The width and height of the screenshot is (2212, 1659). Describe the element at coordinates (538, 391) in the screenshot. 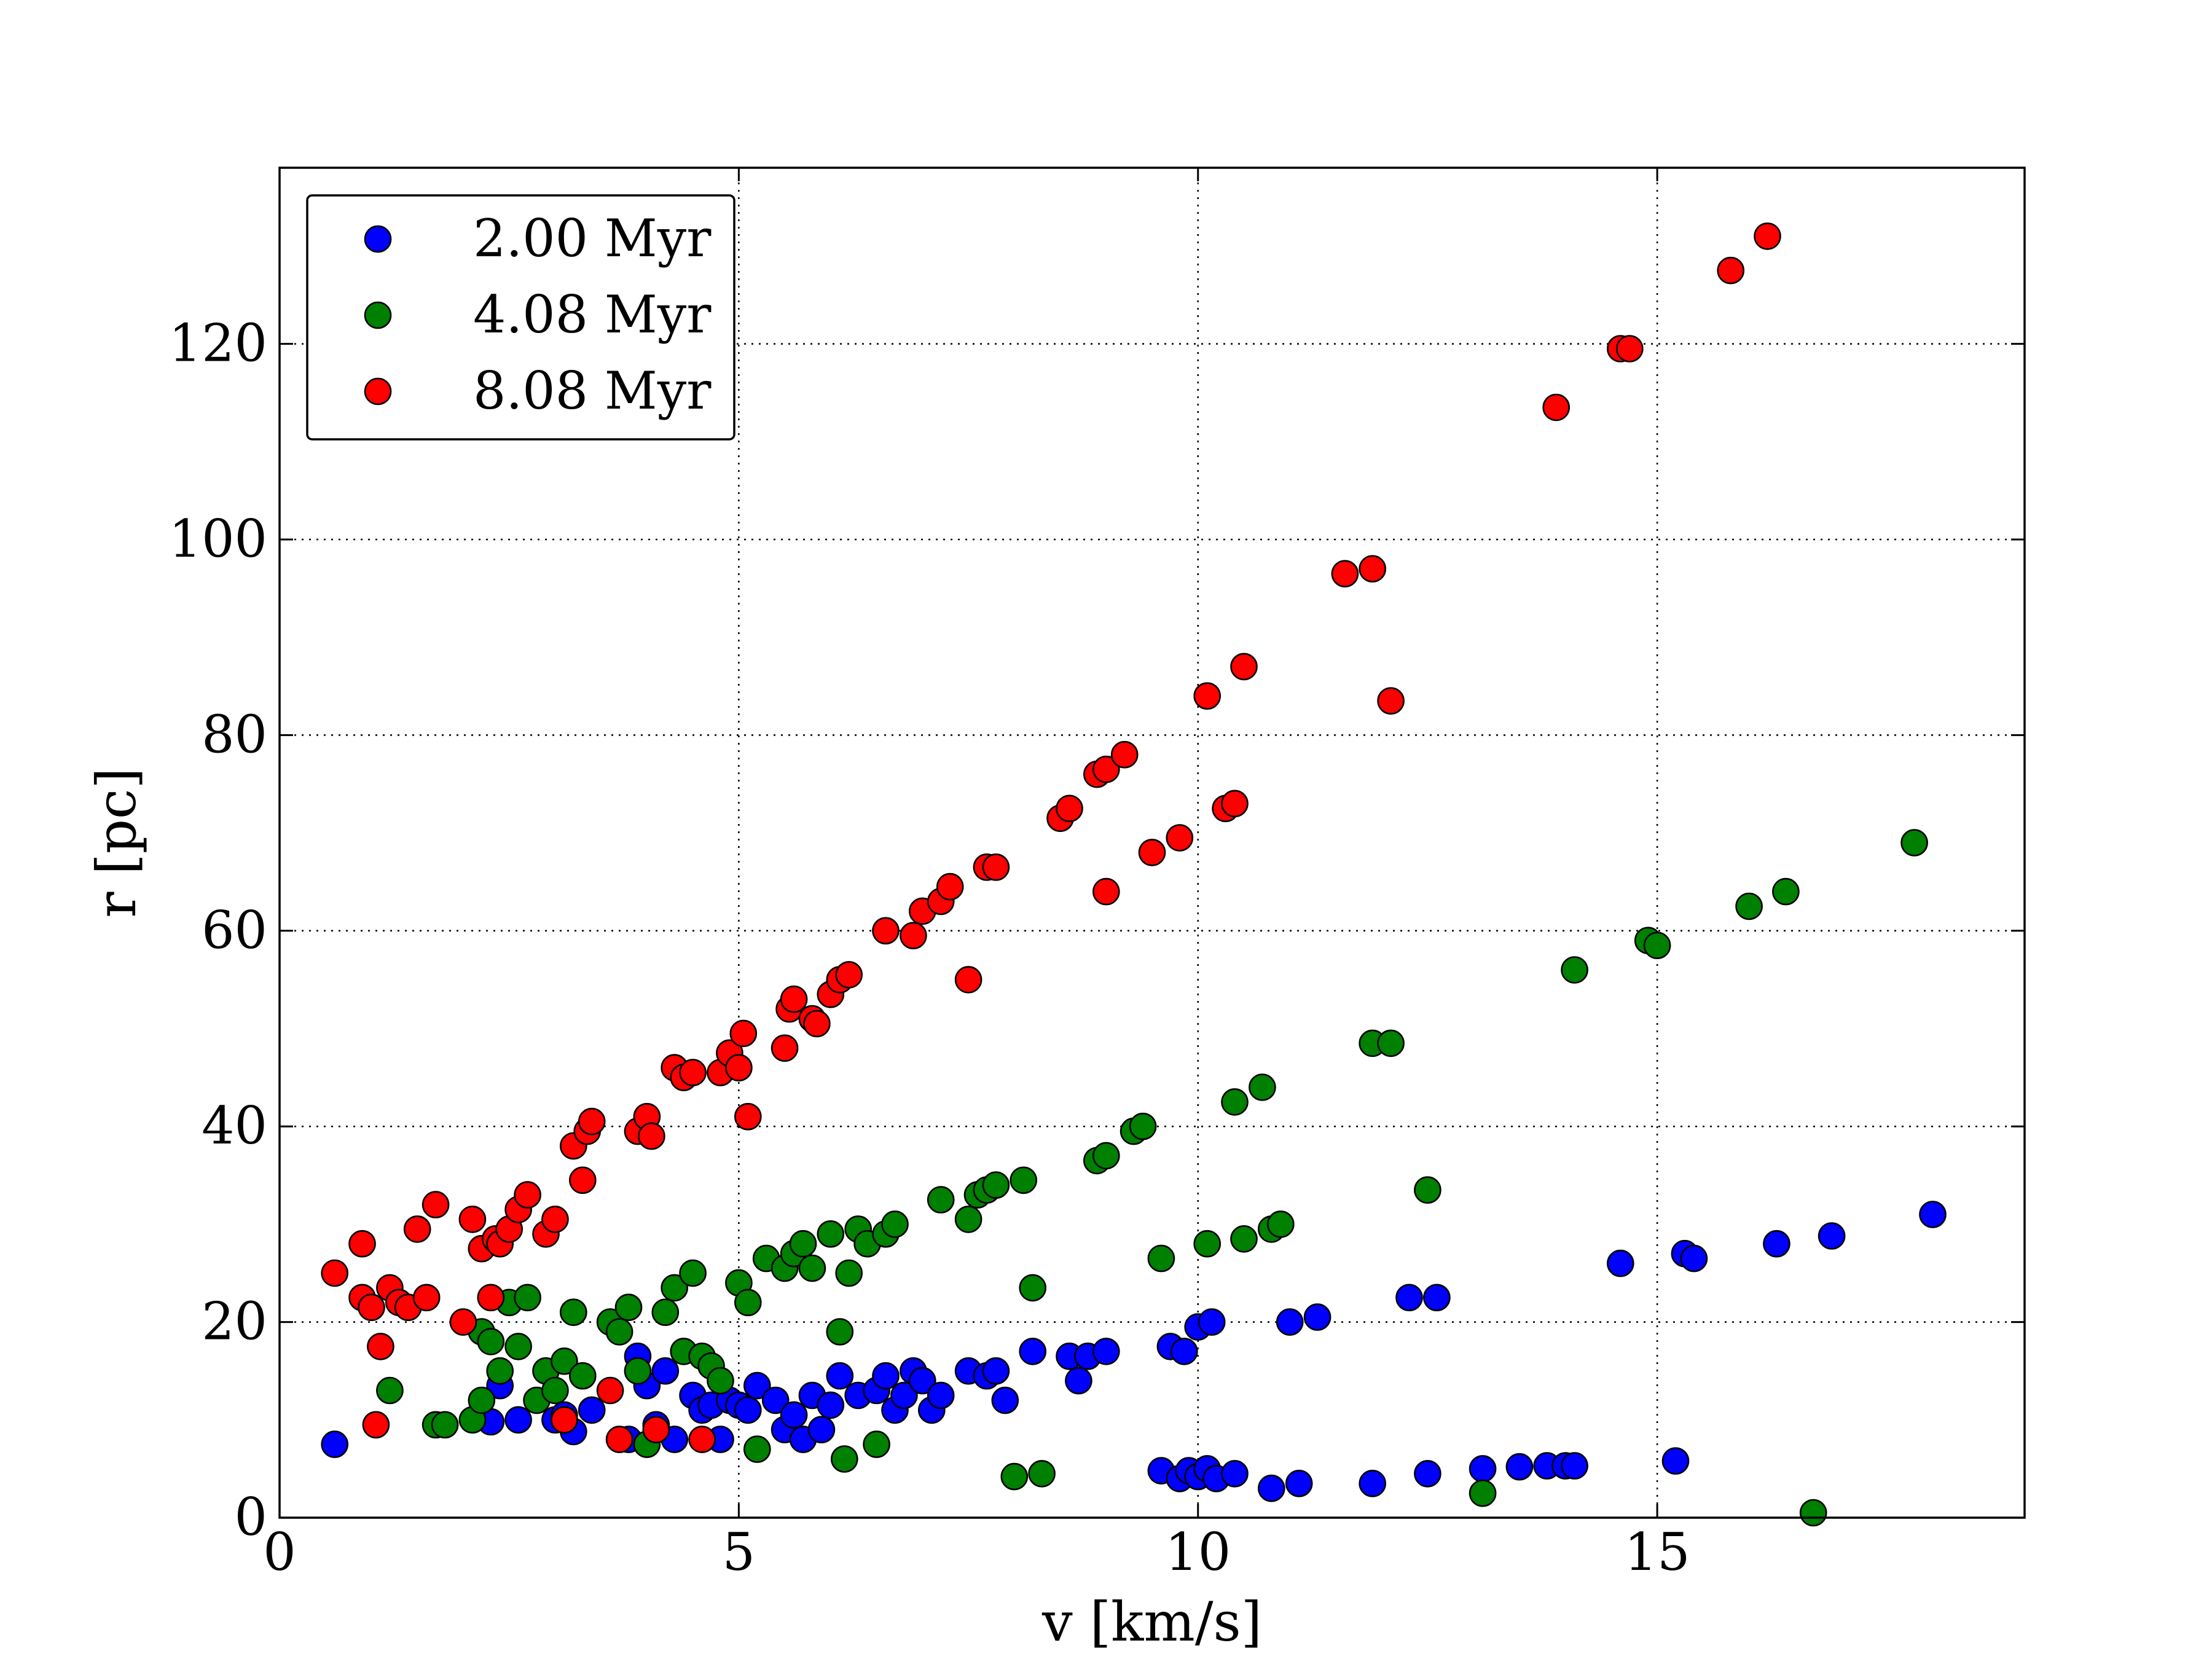

I see `legend-entry: 8.08 Myr` at that location.